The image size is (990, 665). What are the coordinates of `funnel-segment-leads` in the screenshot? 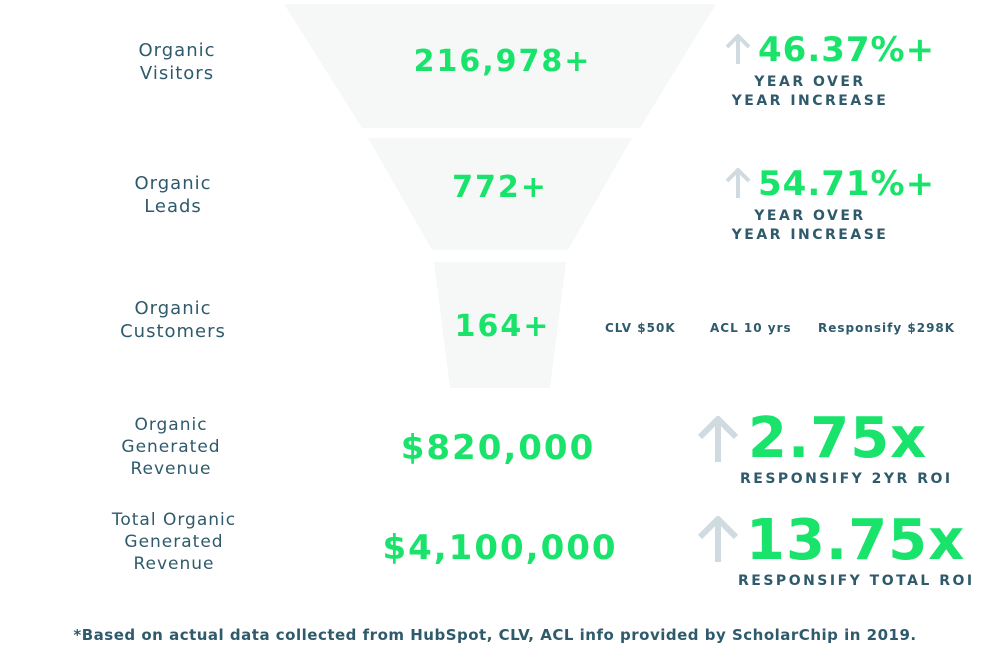 It's located at (500, 194).